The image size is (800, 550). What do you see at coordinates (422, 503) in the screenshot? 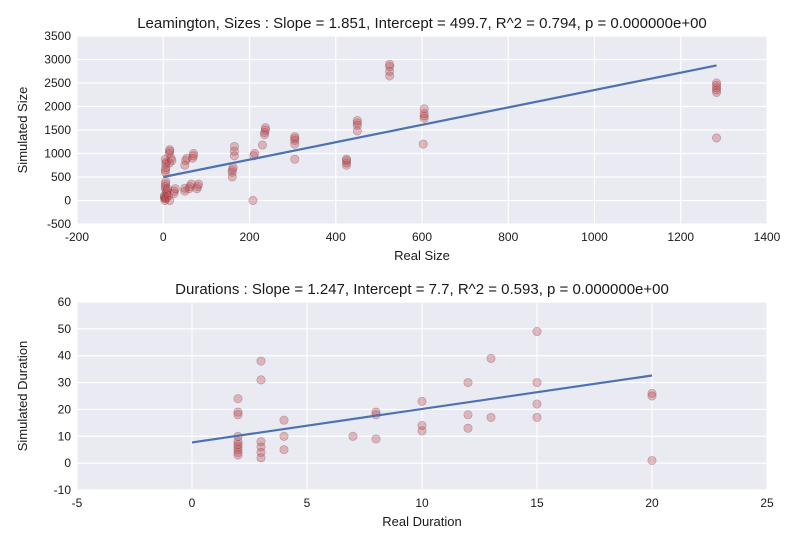
I see `durations-x-tick-label: 10` at bounding box center [422, 503].